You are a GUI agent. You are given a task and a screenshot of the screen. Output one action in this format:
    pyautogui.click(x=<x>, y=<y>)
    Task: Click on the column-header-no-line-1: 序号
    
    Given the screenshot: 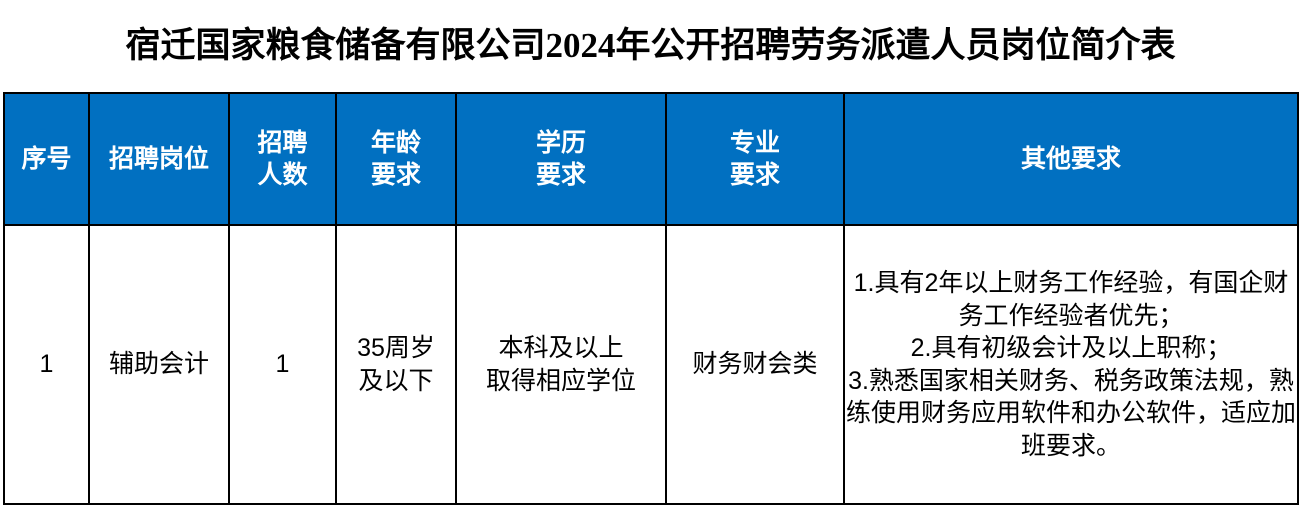 What is the action you would take?
    pyautogui.click(x=46, y=159)
    